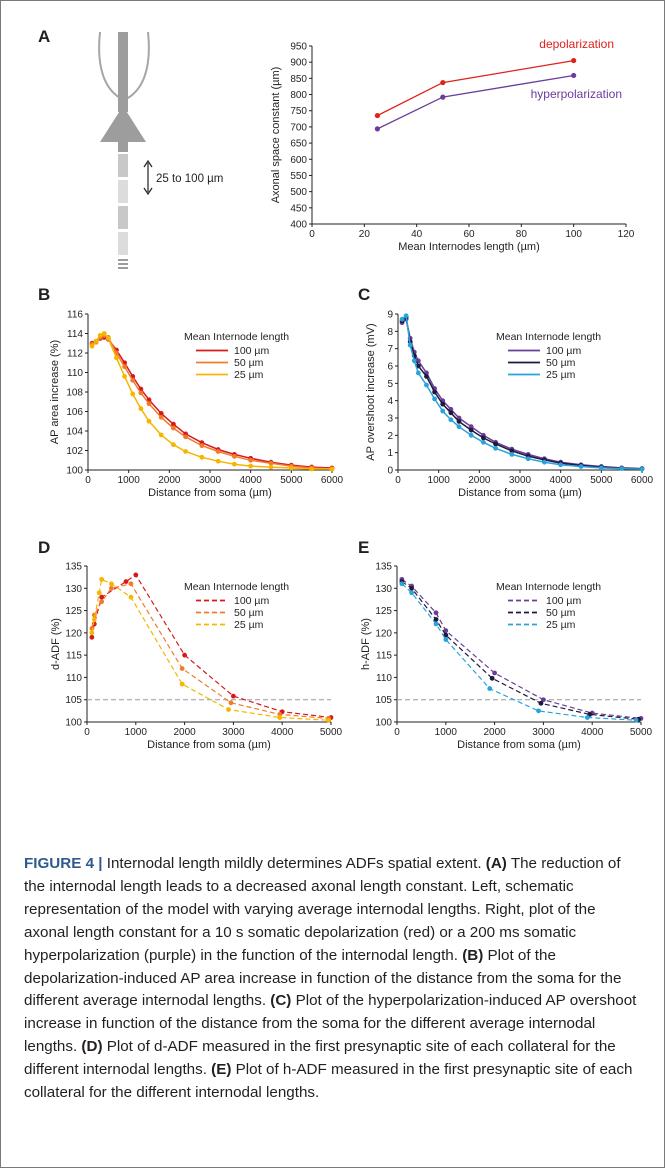  Describe the element at coordinates (56, 644) in the screenshot. I see `y-axis-label: d-ADF (%)` at that location.